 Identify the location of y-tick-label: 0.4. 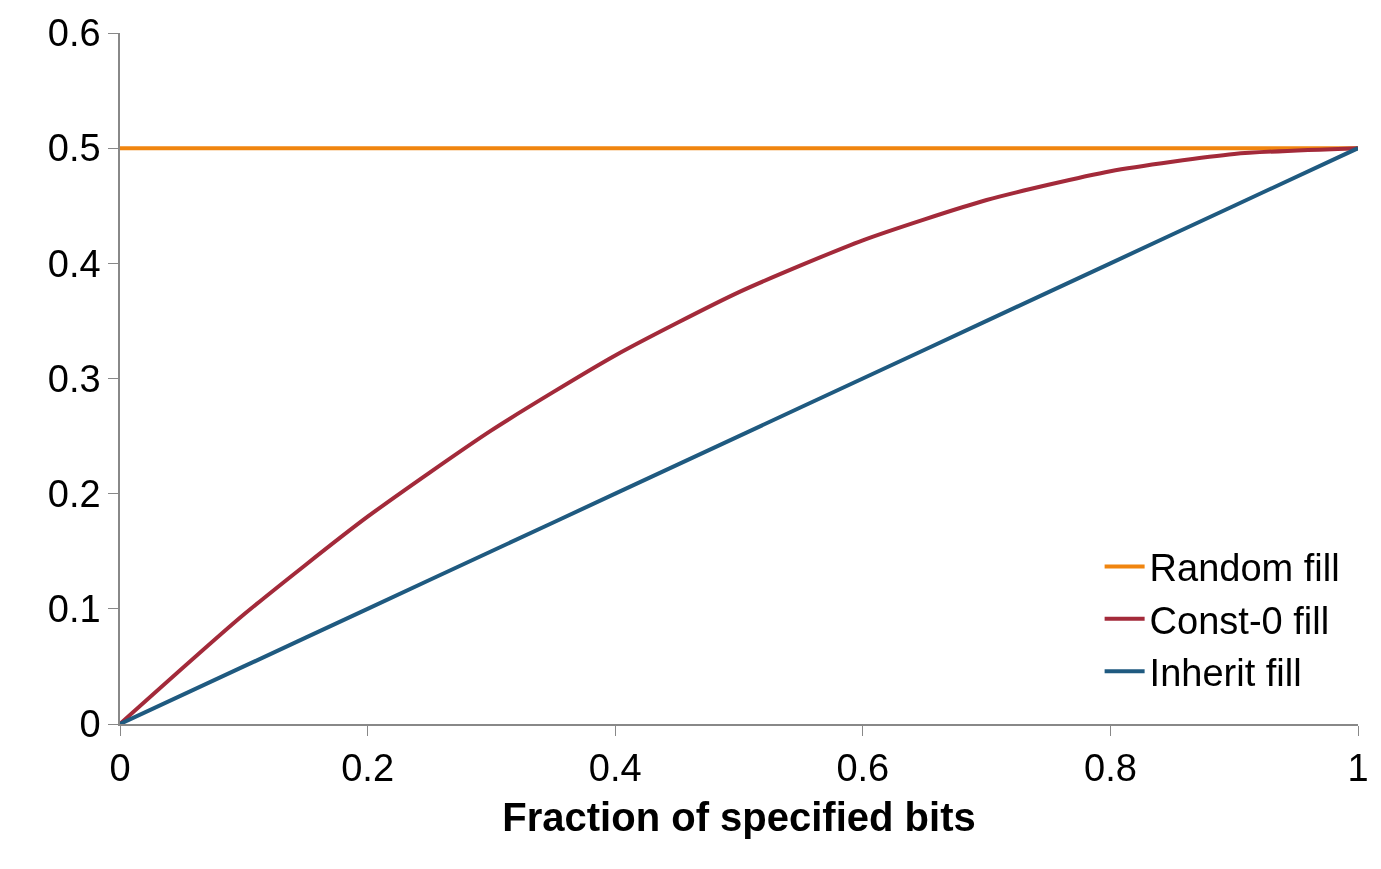
(74, 263).